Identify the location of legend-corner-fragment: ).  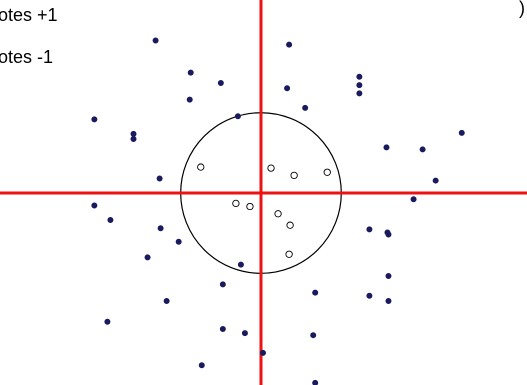
(522, 9).